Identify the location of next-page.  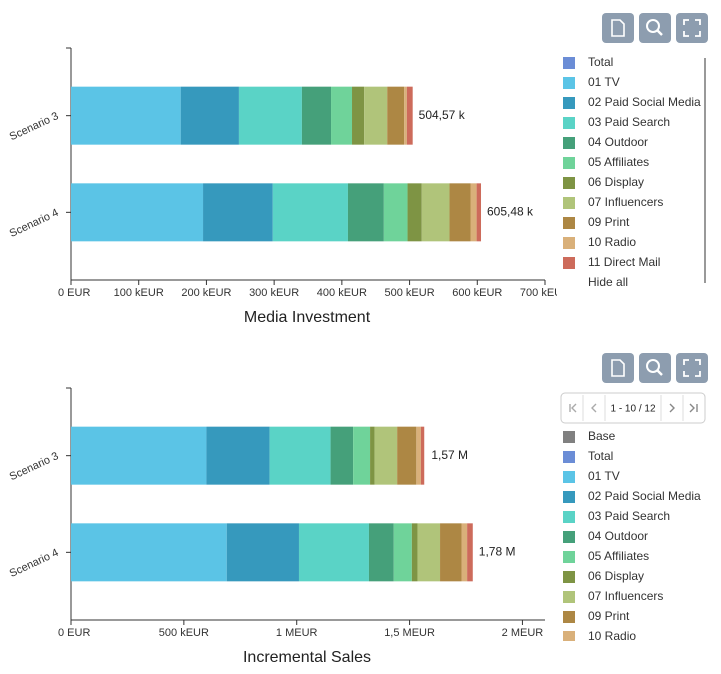
(672, 408).